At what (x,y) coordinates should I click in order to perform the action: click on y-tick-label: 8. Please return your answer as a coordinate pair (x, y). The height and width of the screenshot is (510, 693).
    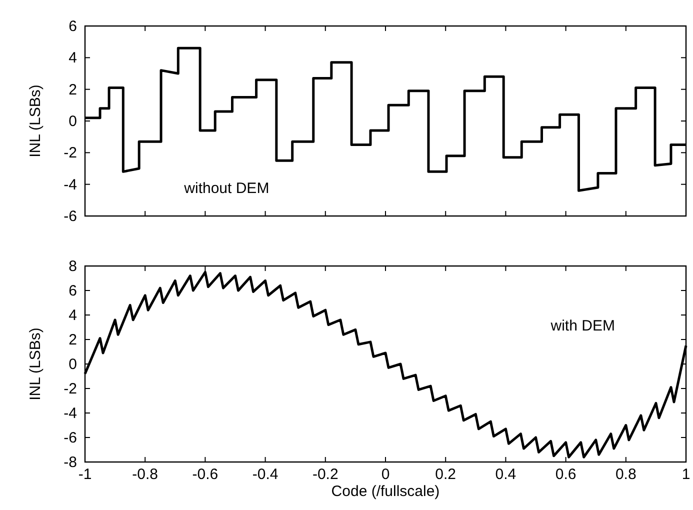
    Looking at the image, I should click on (72, 266).